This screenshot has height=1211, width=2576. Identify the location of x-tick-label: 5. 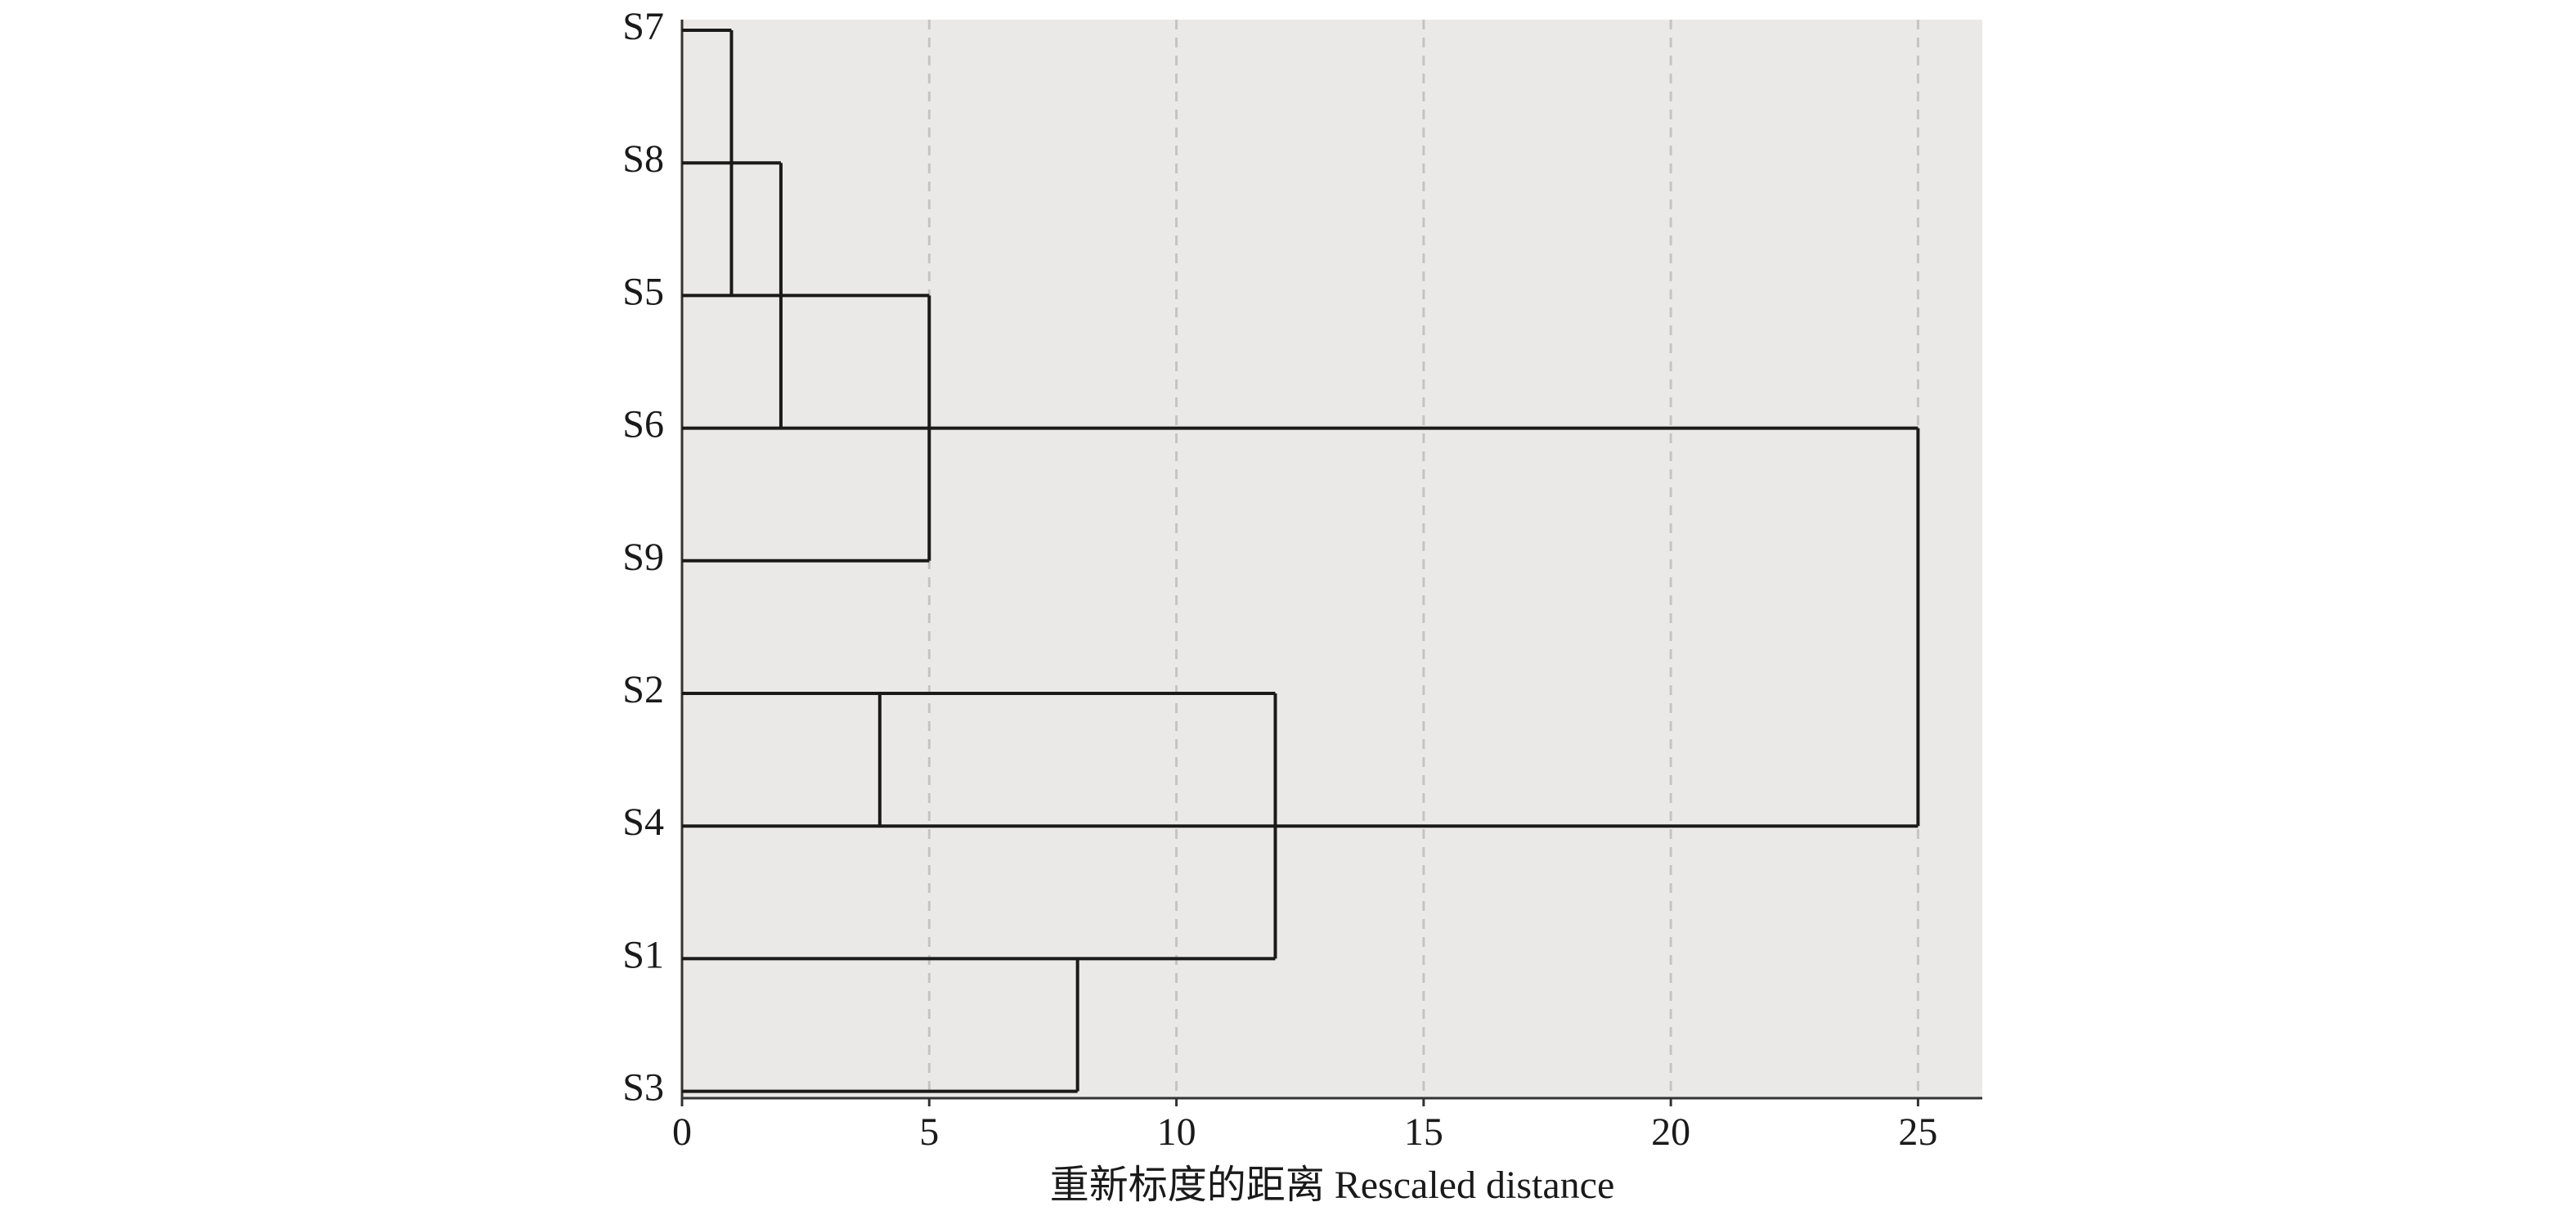
(929, 1132).